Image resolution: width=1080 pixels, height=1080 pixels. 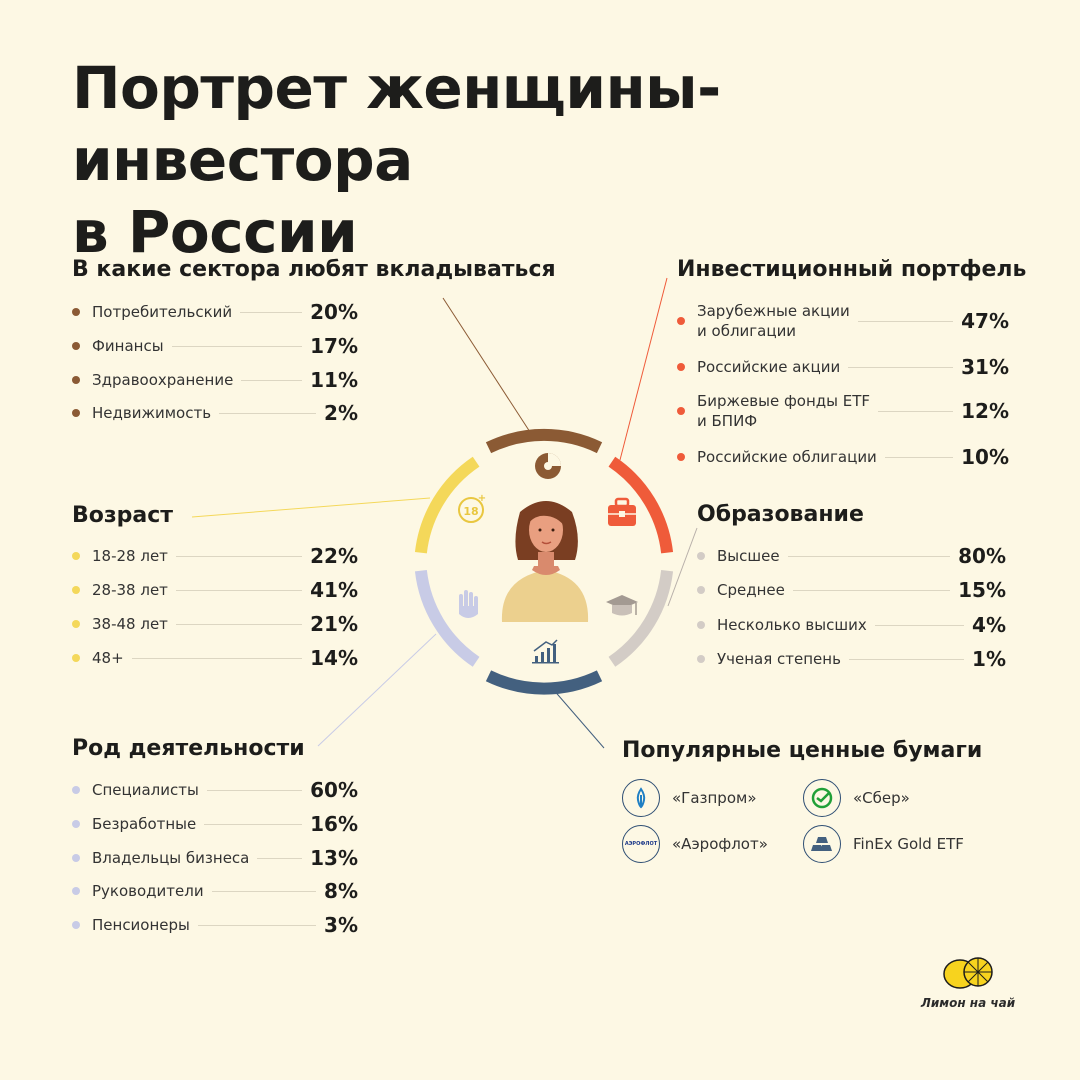 I want to click on activity-row: Пенсионеры 3%, so click(x=215, y=925).